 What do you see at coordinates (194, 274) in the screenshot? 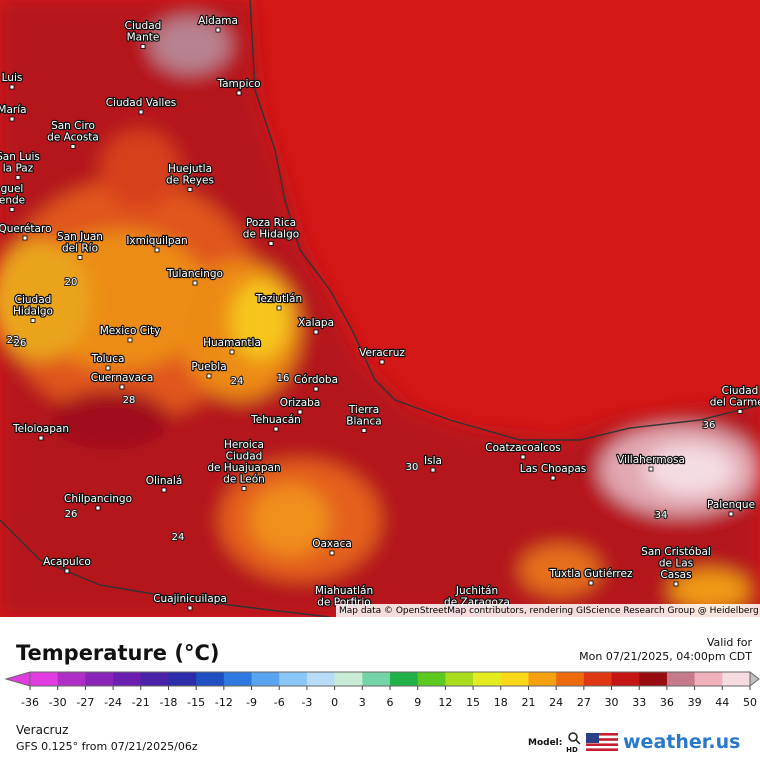
I see `city-label: Tulancingo` at bounding box center [194, 274].